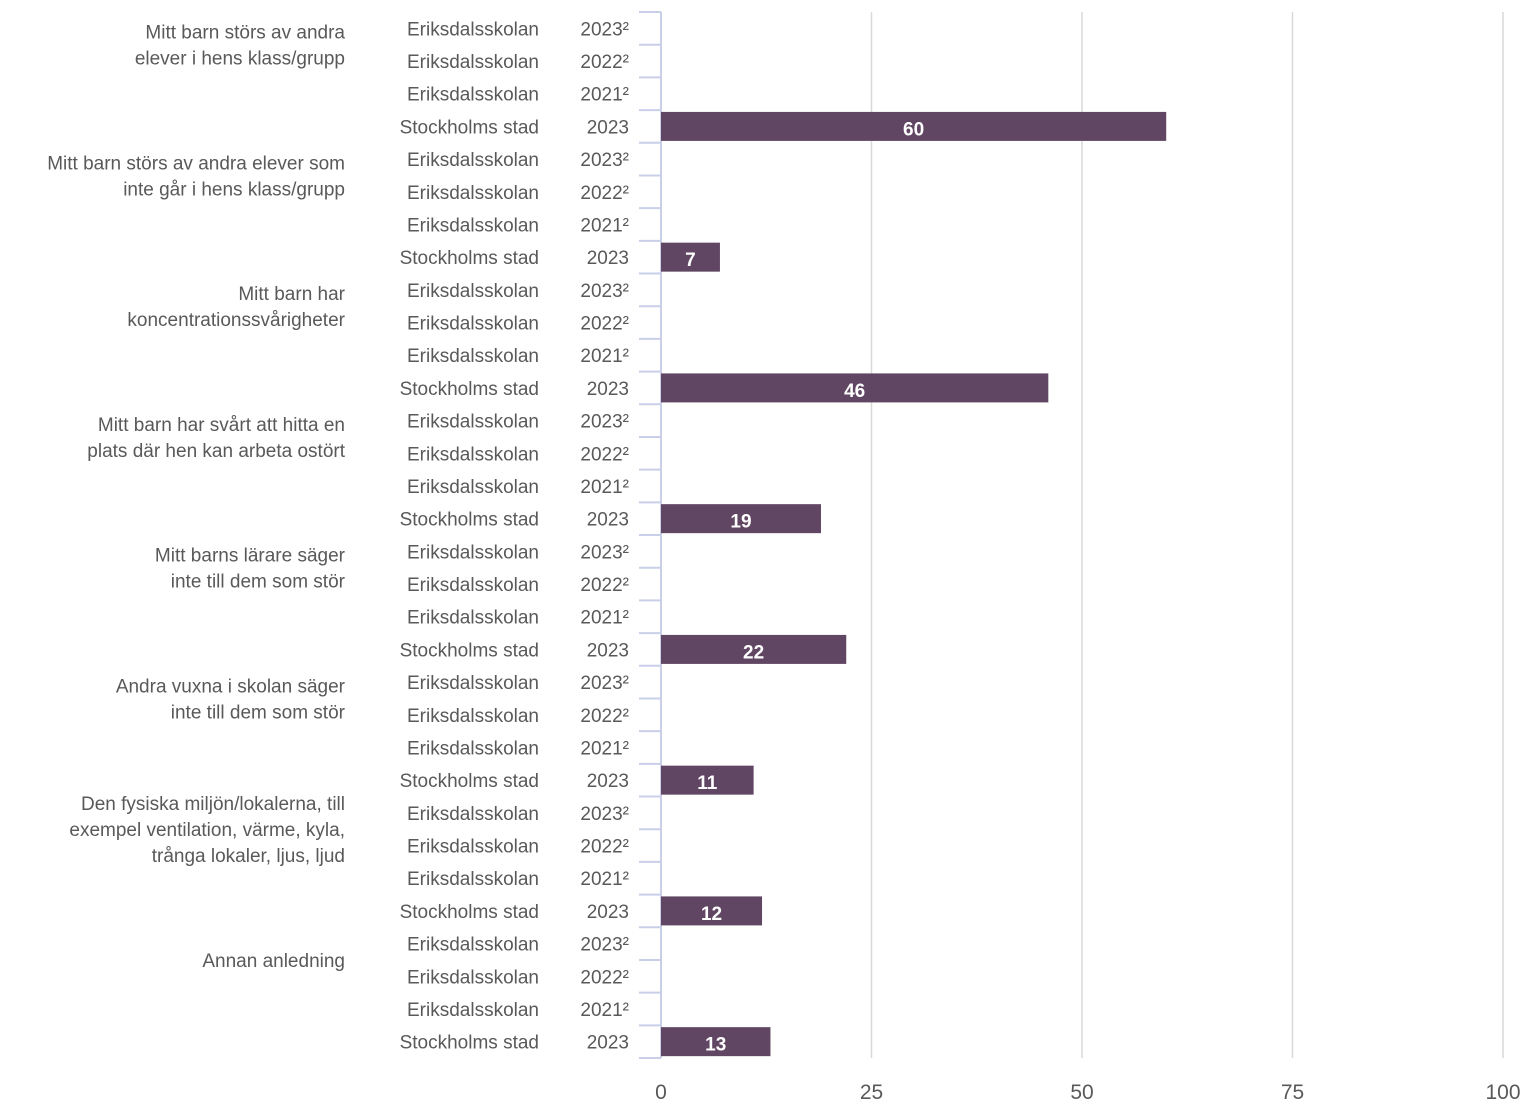  I want to click on x-tick-label: 0, so click(661, 1092).